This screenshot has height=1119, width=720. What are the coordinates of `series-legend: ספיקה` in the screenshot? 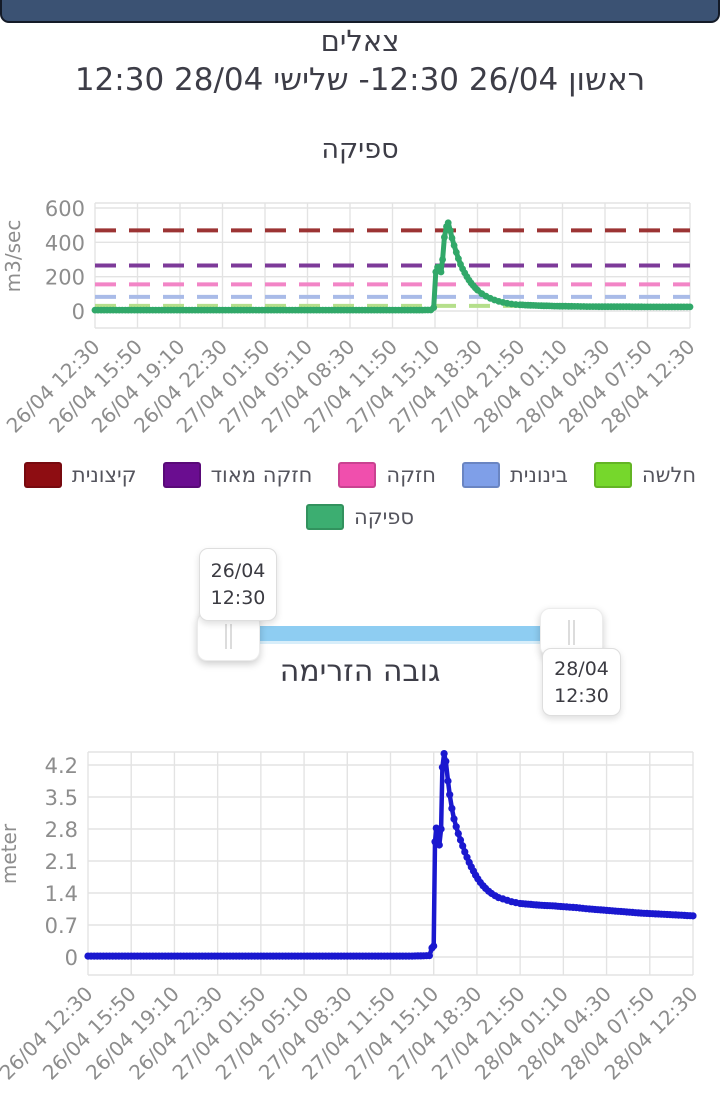 It's located at (360, 517).